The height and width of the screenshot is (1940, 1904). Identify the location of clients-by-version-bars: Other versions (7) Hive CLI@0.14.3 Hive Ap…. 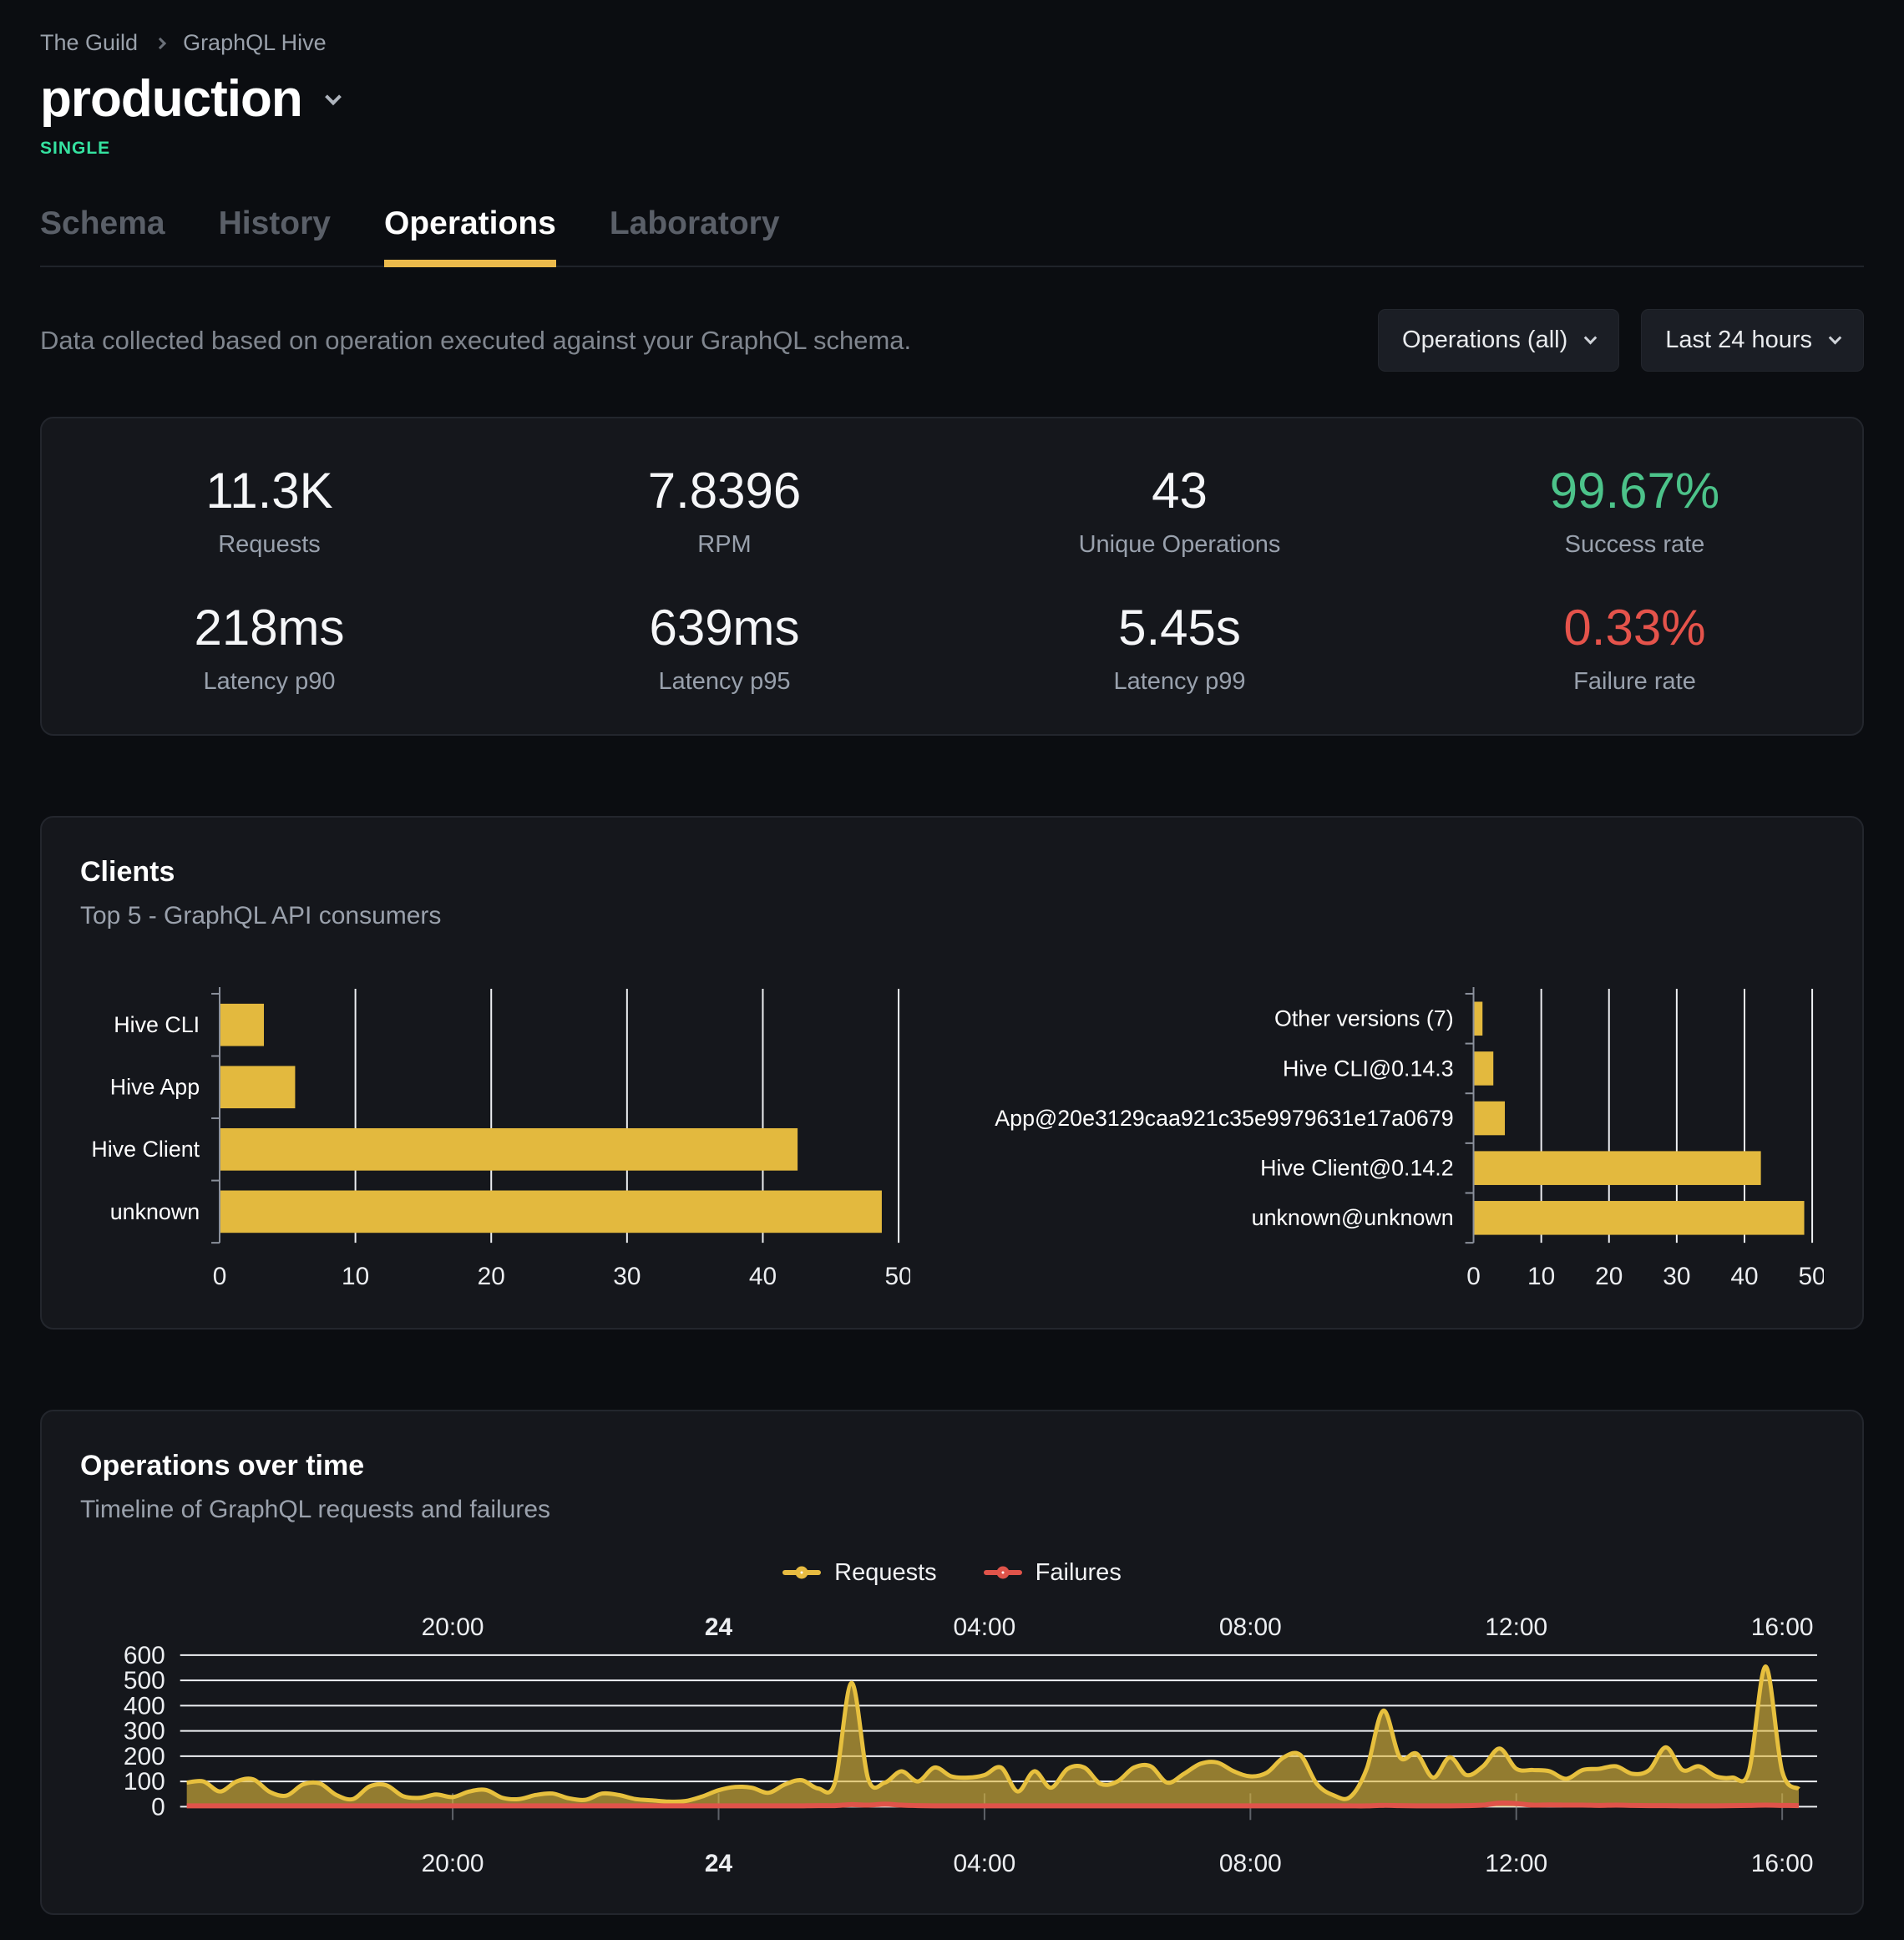
(1409, 1138).